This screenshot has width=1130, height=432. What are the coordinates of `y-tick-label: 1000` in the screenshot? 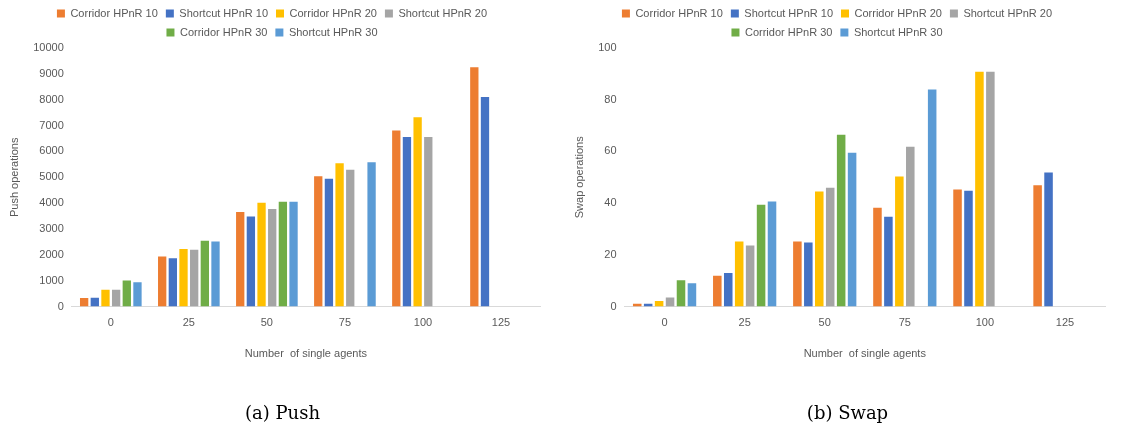 It's located at (51, 279).